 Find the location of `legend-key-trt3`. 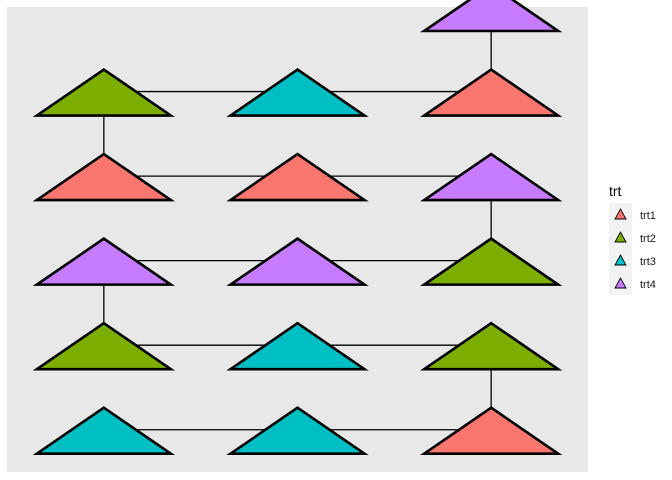

legend-key-trt3 is located at coordinates (620, 260).